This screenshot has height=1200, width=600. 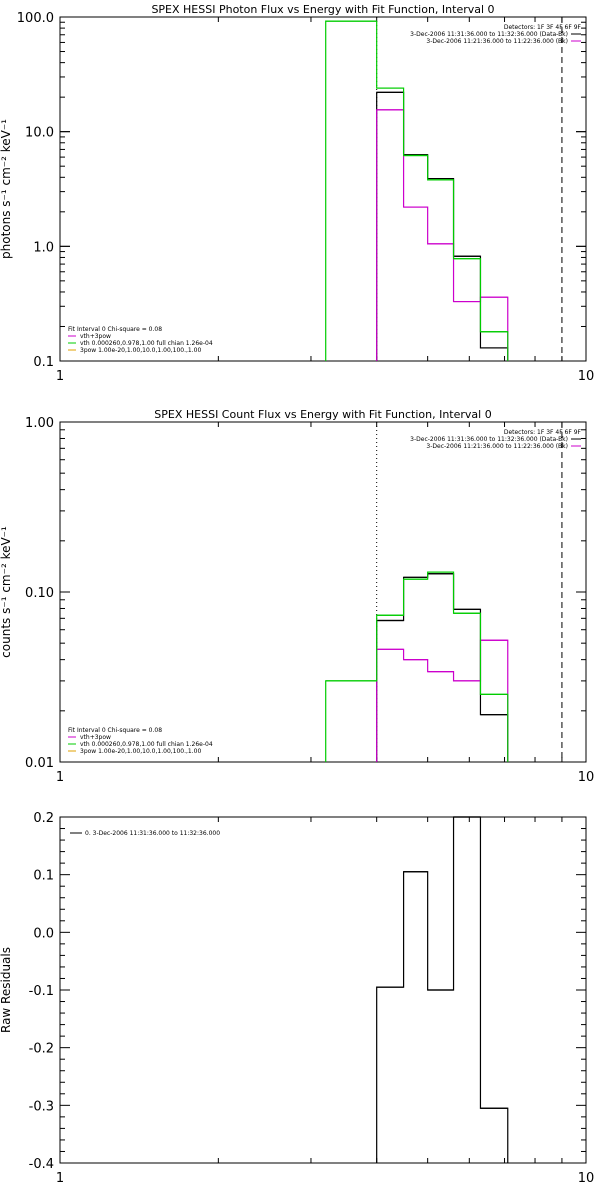 I want to click on y-tick-label: 10.0, so click(x=39, y=133).